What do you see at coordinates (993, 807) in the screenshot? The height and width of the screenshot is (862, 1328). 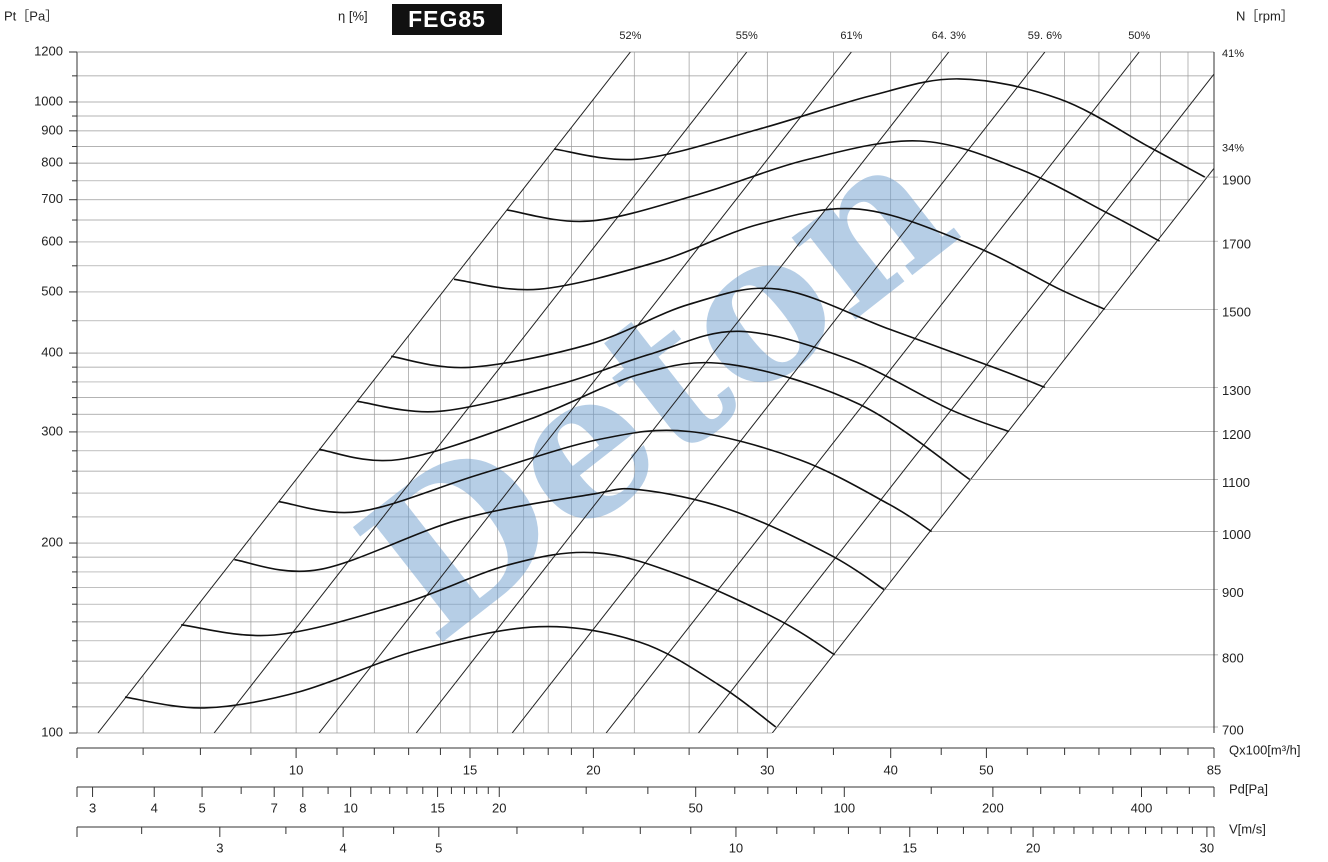 I see `x-tick-label: 200` at bounding box center [993, 807].